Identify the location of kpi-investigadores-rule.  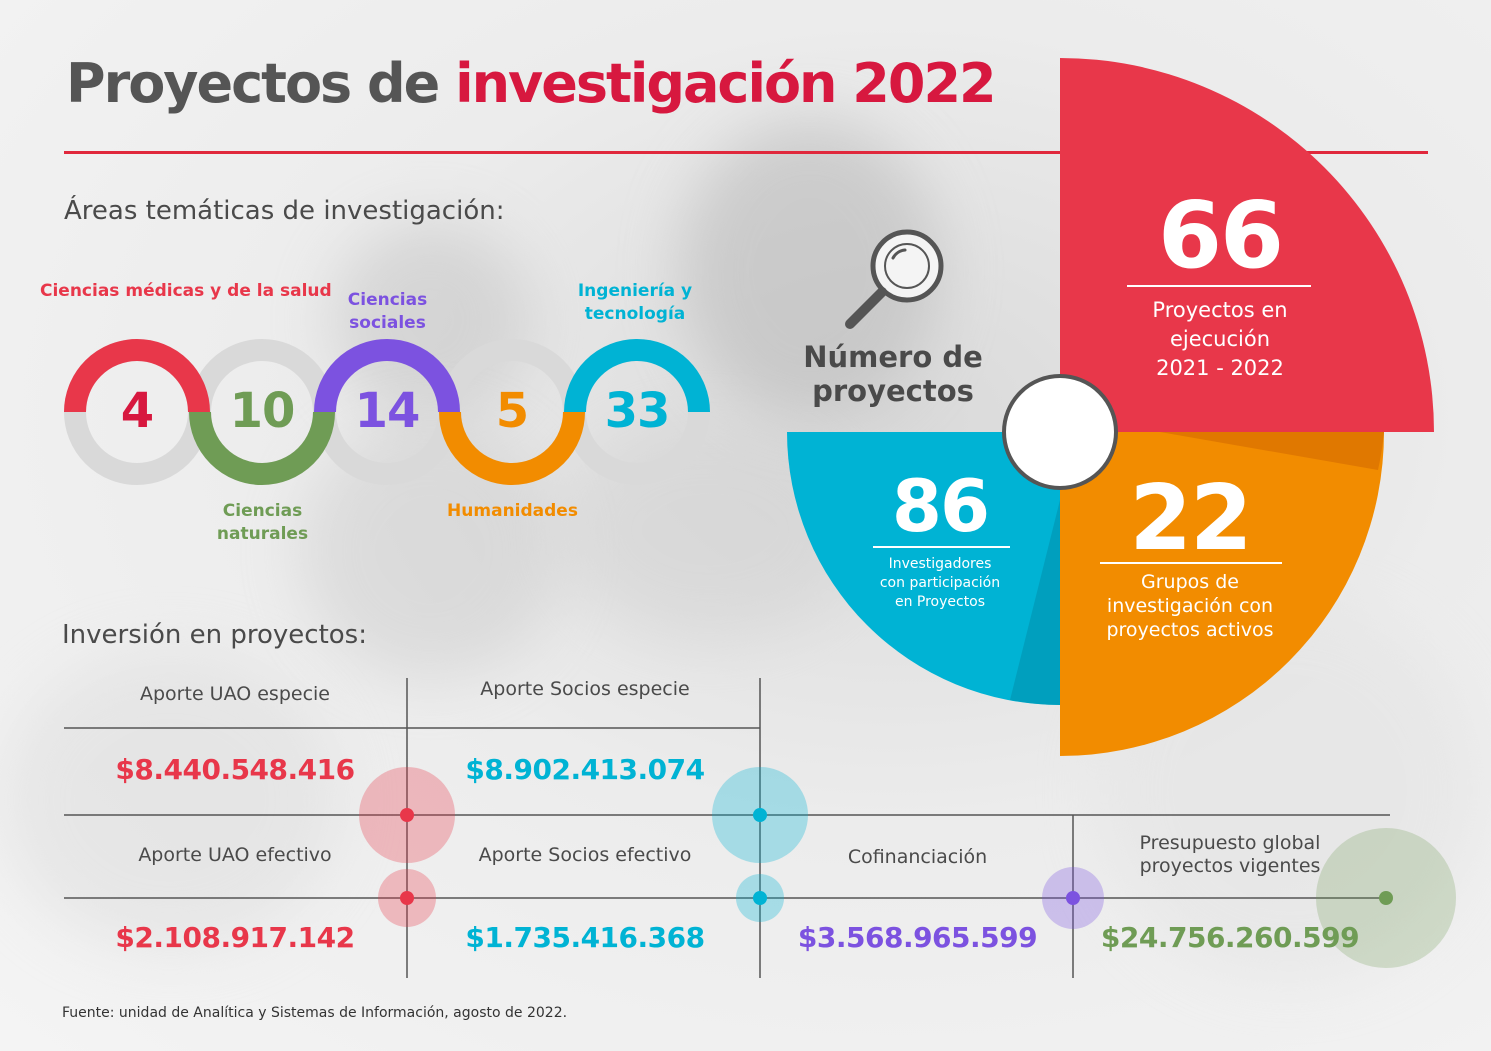
(941, 547).